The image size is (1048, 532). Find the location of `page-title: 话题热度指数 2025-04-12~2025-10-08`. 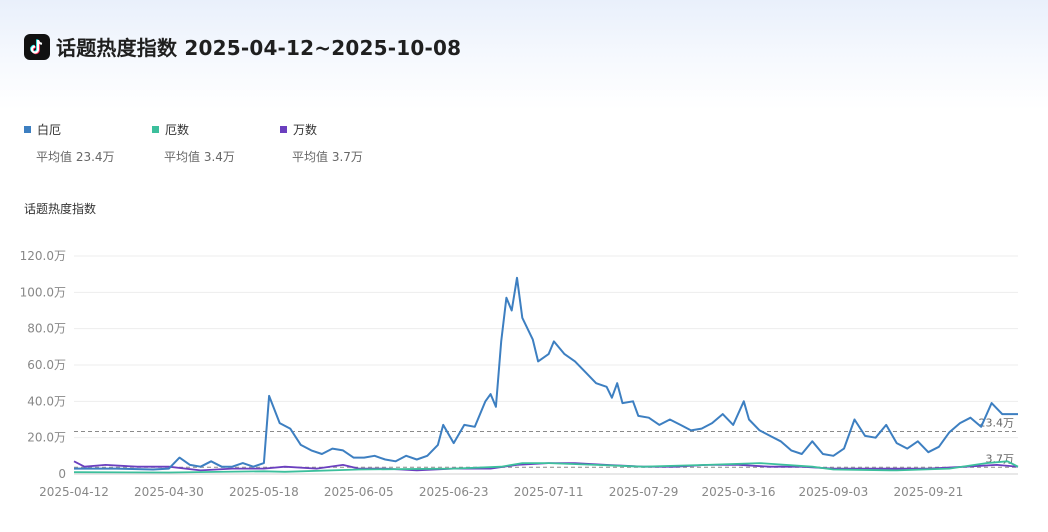

page-title: 话题热度指数 2025-04-12~2025-10-08 is located at coordinates (259, 48).